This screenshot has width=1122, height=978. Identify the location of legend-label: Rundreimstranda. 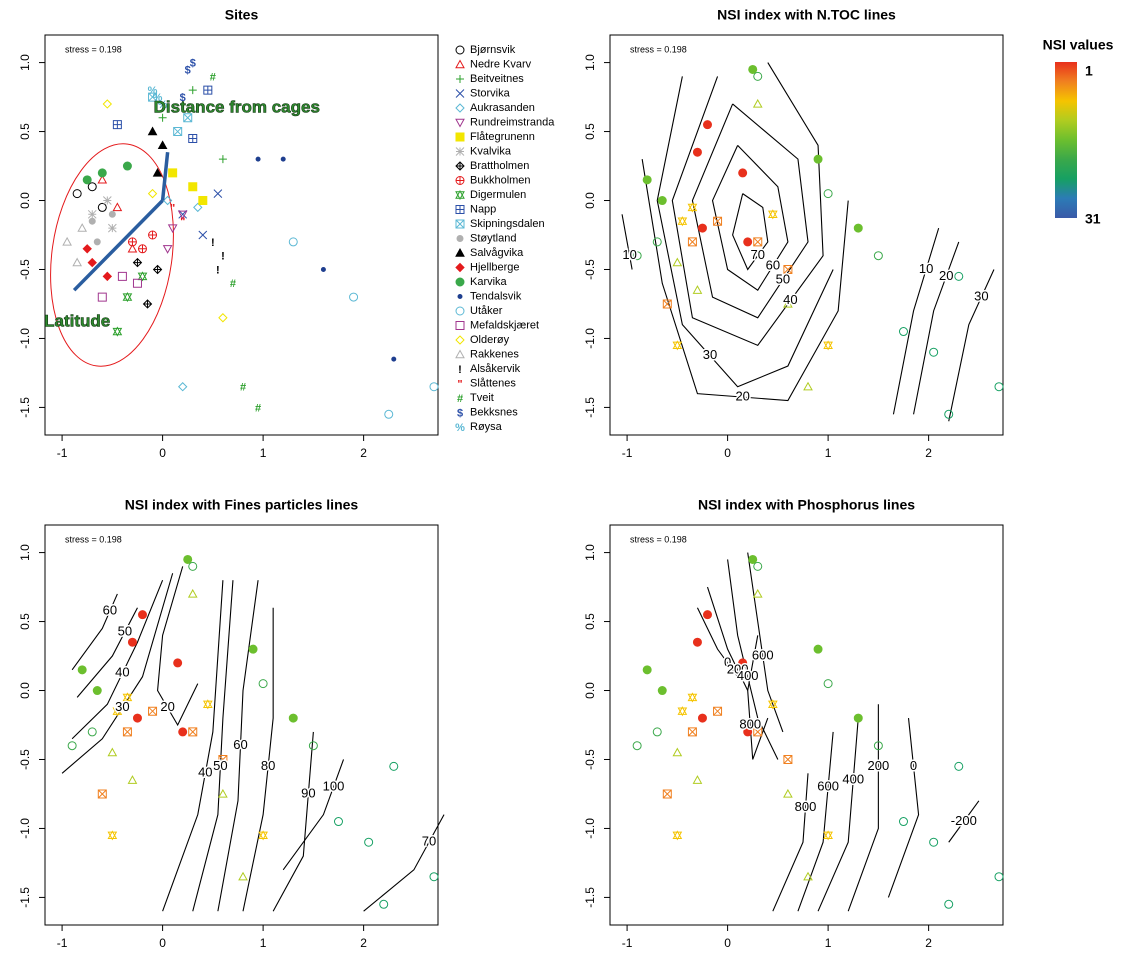
(512, 122).